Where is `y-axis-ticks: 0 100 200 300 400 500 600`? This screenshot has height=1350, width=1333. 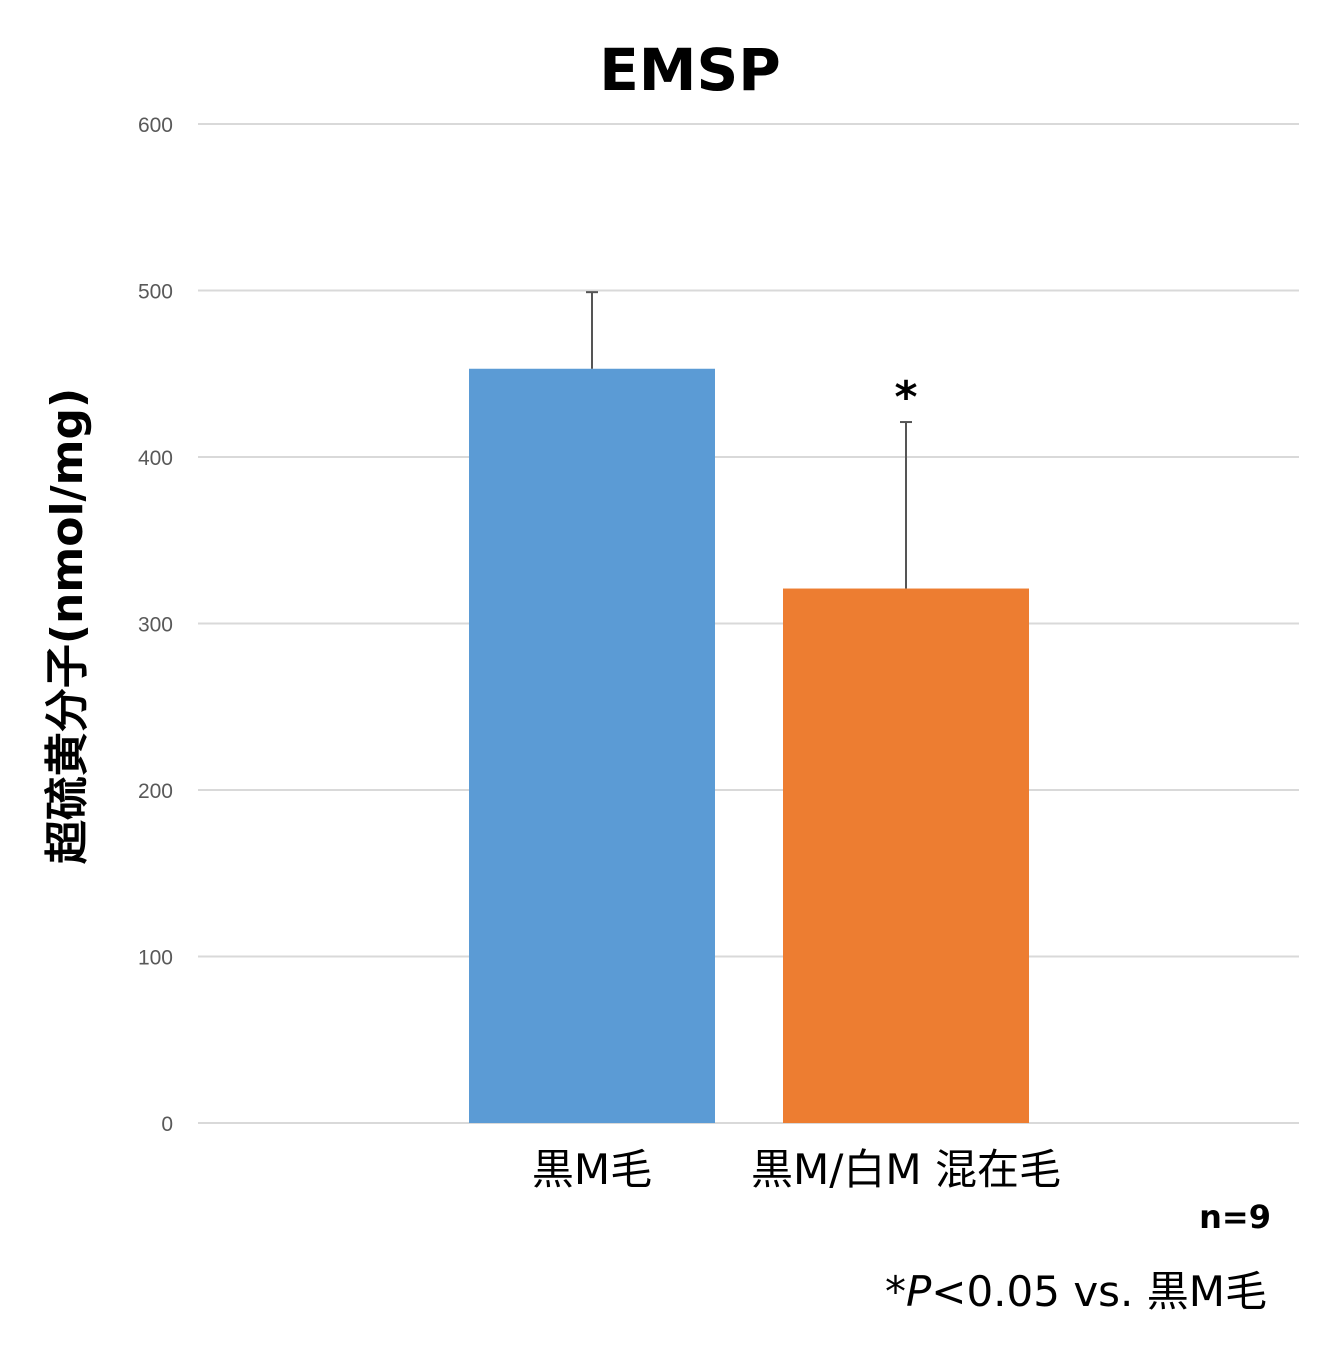 y-axis-ticks: 0 100 200 300 400 500 600 is located at coordinates (155, 625).